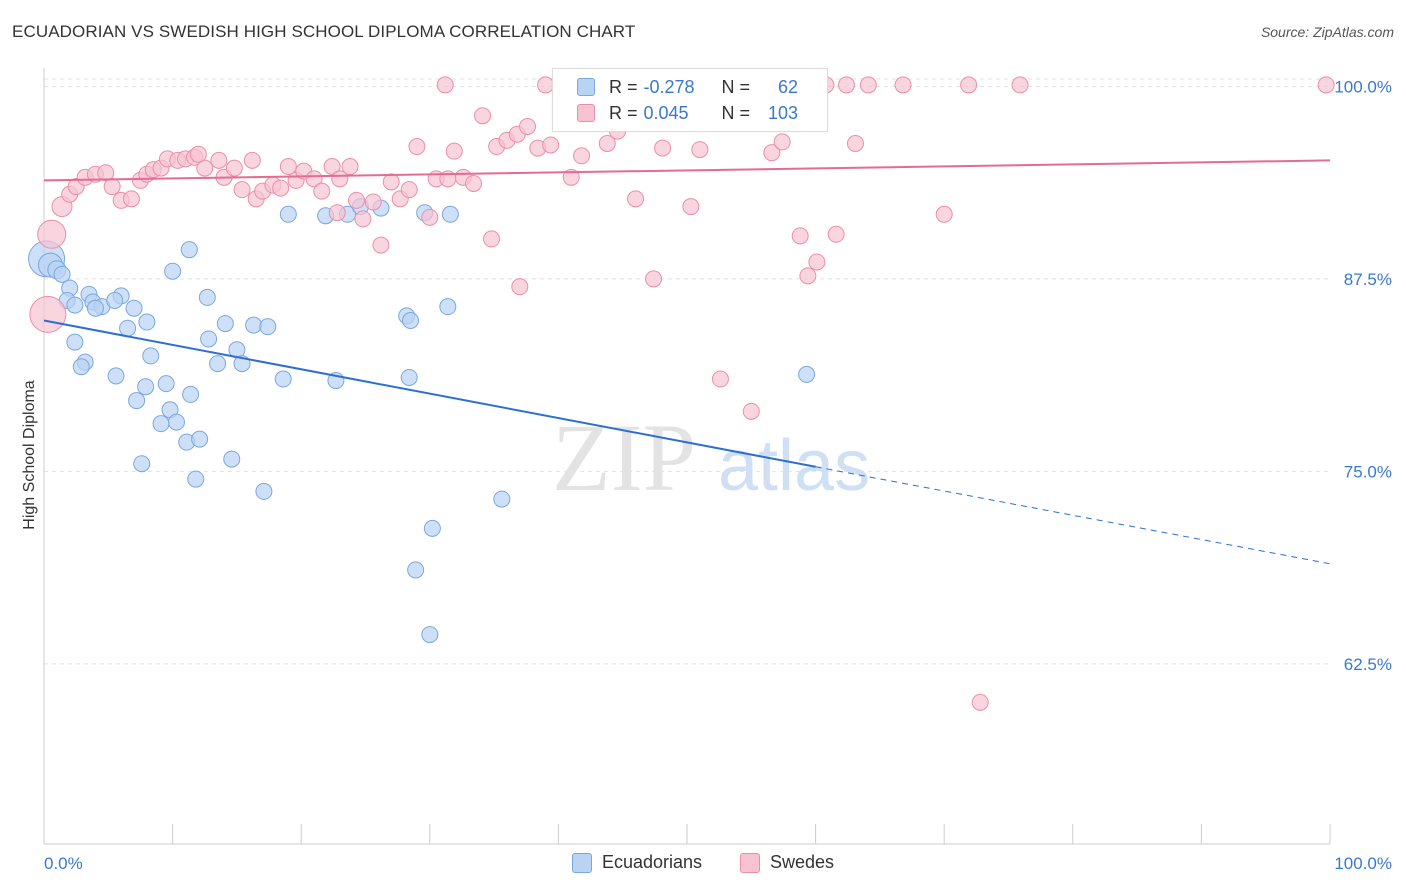 The width and height of the screenshot is (1406, 892). What do you see at coordinates (802, 862) in the screenshot?
I see `legend-label-swedes: Swedes` at bounding box center [802, 862].